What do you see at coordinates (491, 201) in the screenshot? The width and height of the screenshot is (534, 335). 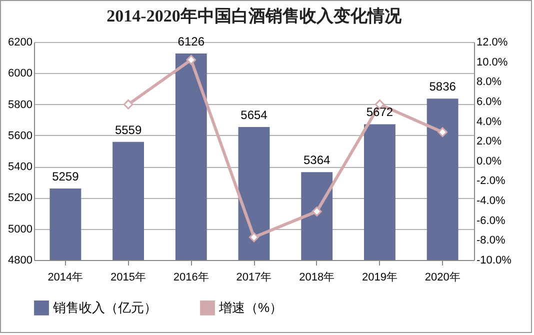 I see `y2-tick-label: -4.0%` at bounding box center [491, 201].